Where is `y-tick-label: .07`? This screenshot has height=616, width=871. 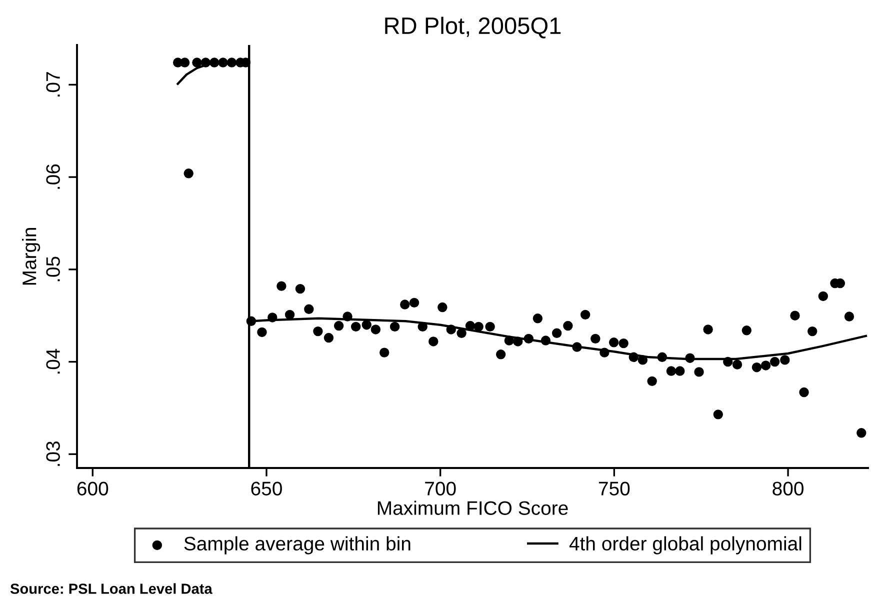
y-tick-label: .07 is located at coordinates (53, 84).